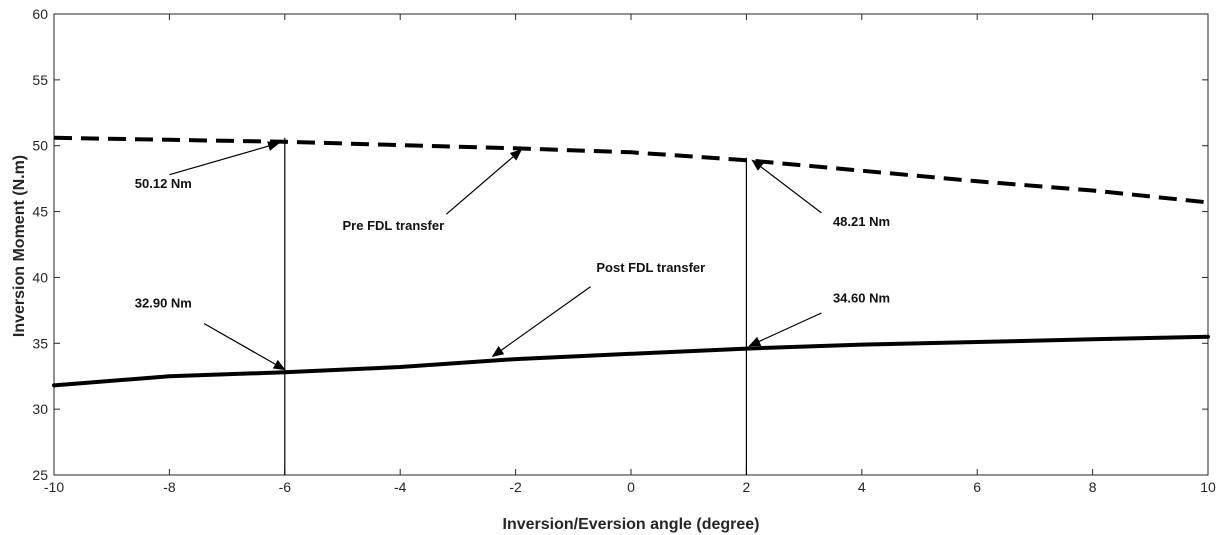 The width and height of the screenshot is (1222, 535). Describe the element at coordinates (861, 297) in the screenshot. I see `annotation-label: 34.60 Nm` at that location.